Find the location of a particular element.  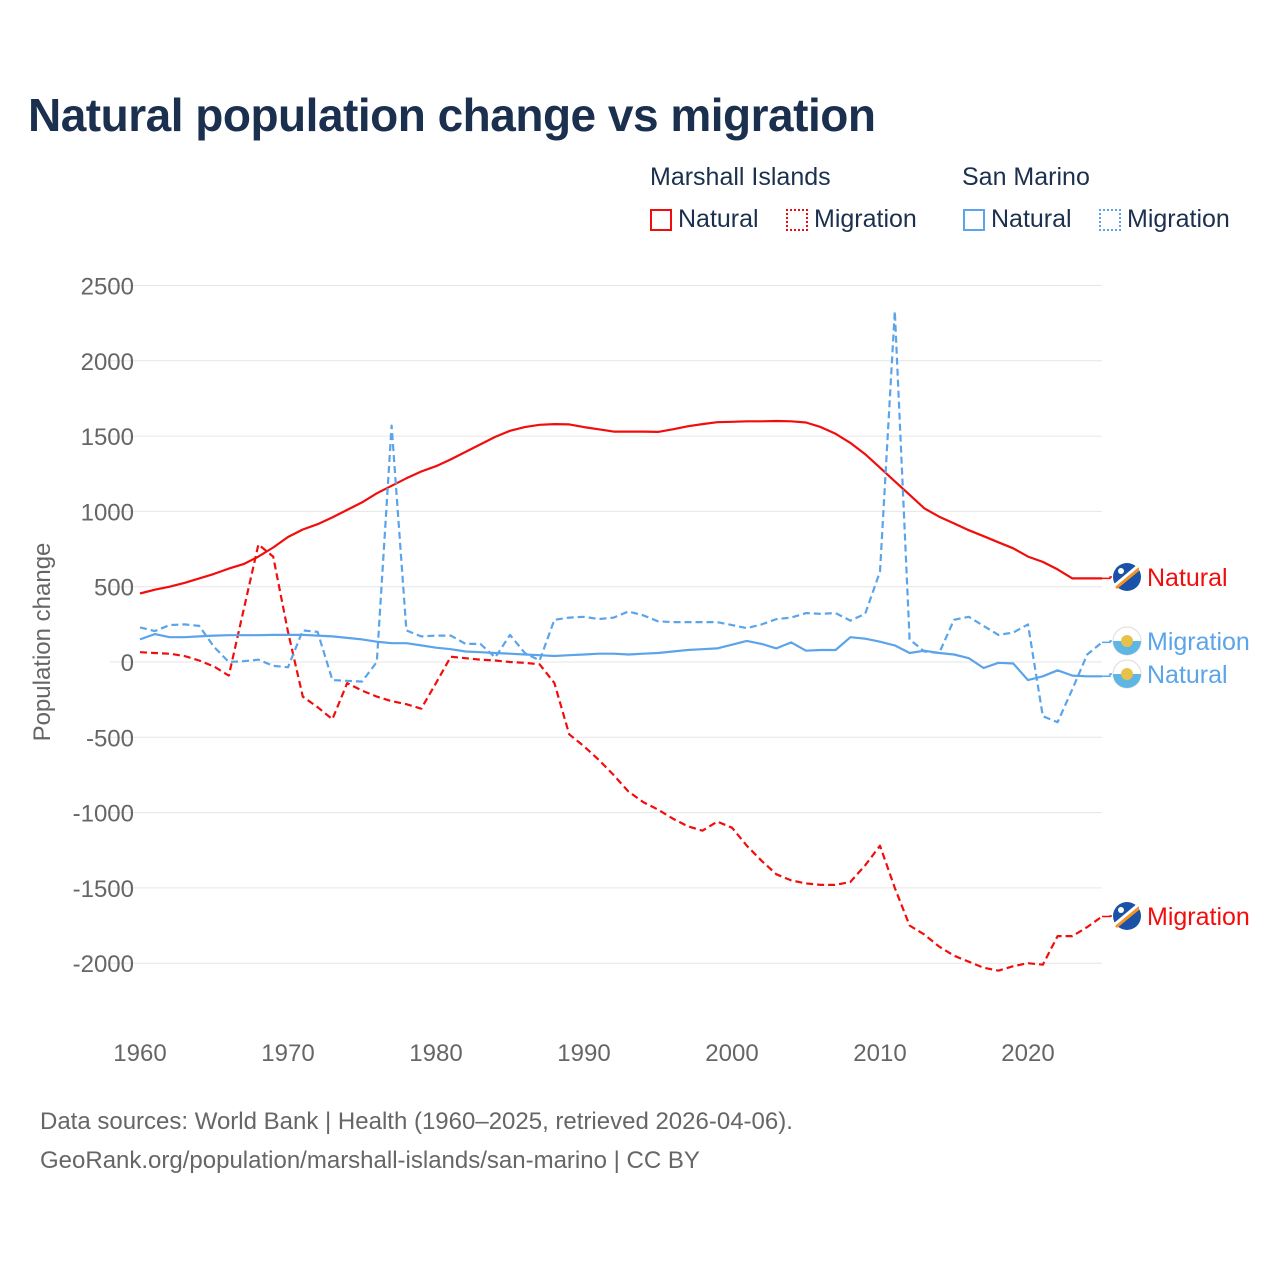

legend-swatch-dotted-red is located at coordinates (797, 219).